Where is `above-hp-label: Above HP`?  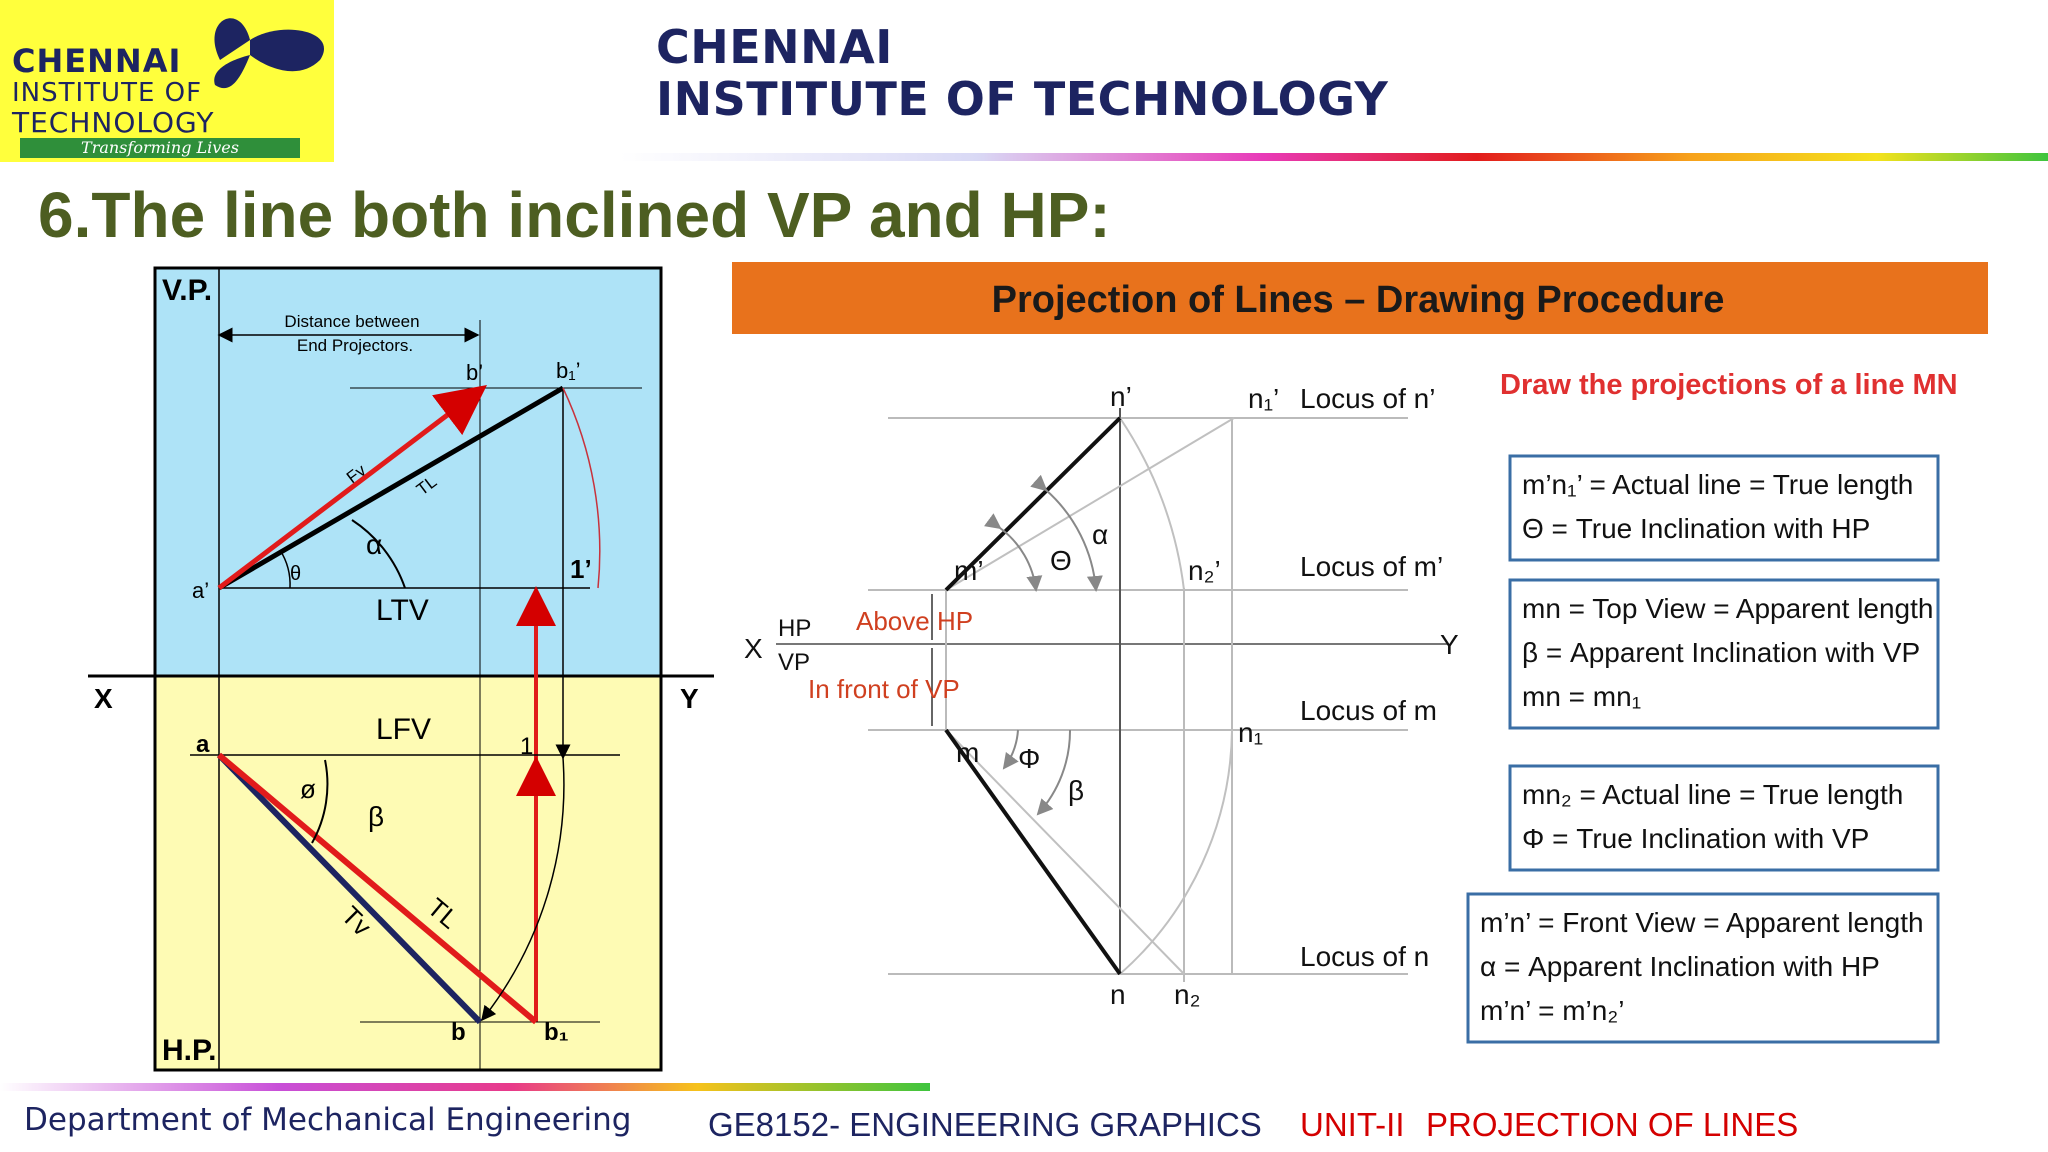
above-hp-label: Above HP is located at coordinates (914, 621).